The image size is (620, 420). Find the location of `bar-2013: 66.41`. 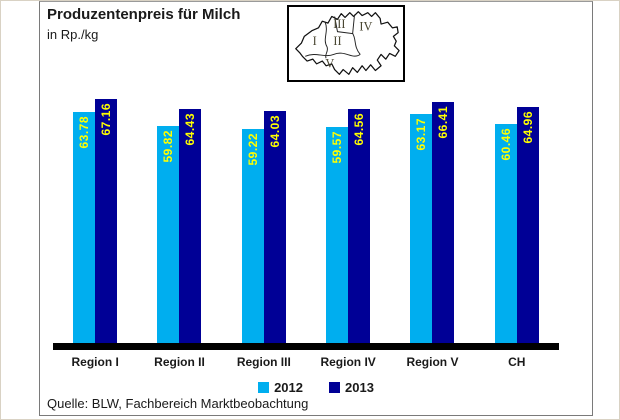

bar-2013: 66.41 is located at coordinates (443, 225).